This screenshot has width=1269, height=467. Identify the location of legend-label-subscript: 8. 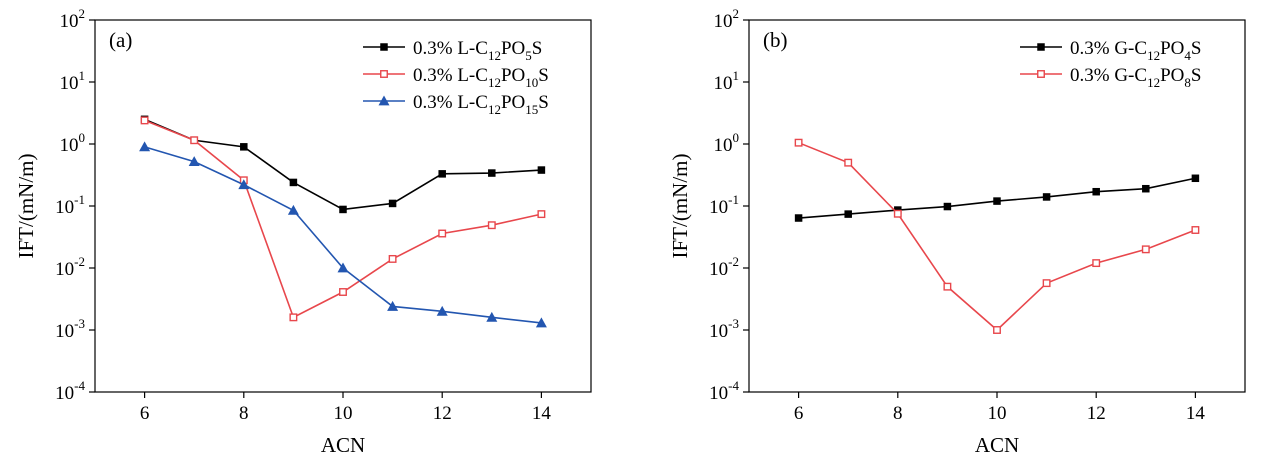
(1187, 82).